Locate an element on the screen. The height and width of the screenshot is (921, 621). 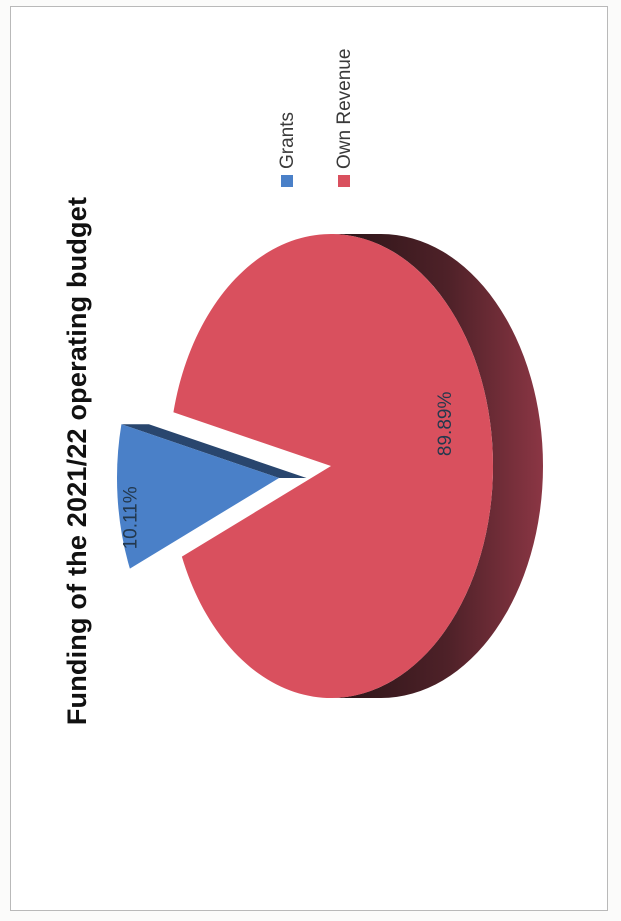
legend-swatch-grants is located at coordinates (287, 181).